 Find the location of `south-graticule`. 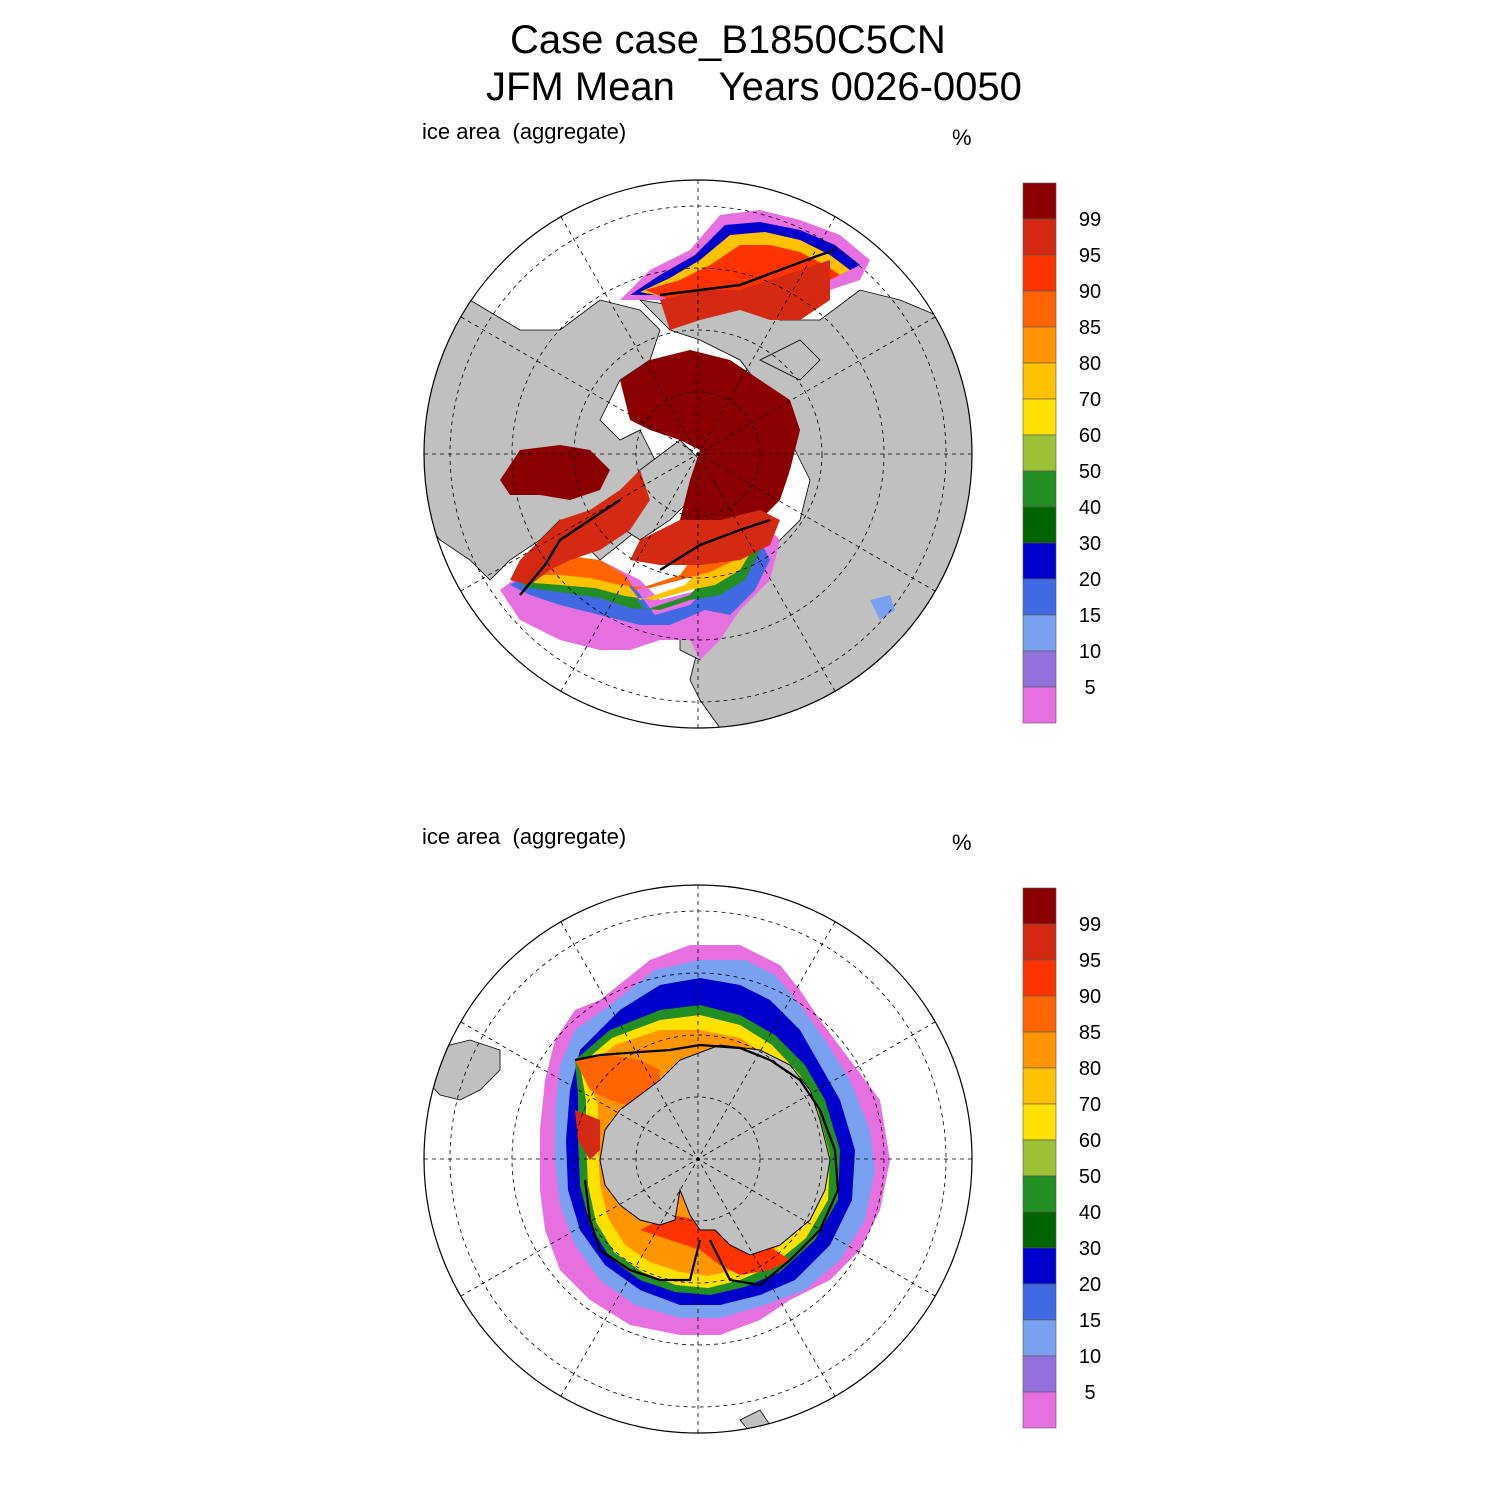

south-graticule is located at coordinates (698, 1159).